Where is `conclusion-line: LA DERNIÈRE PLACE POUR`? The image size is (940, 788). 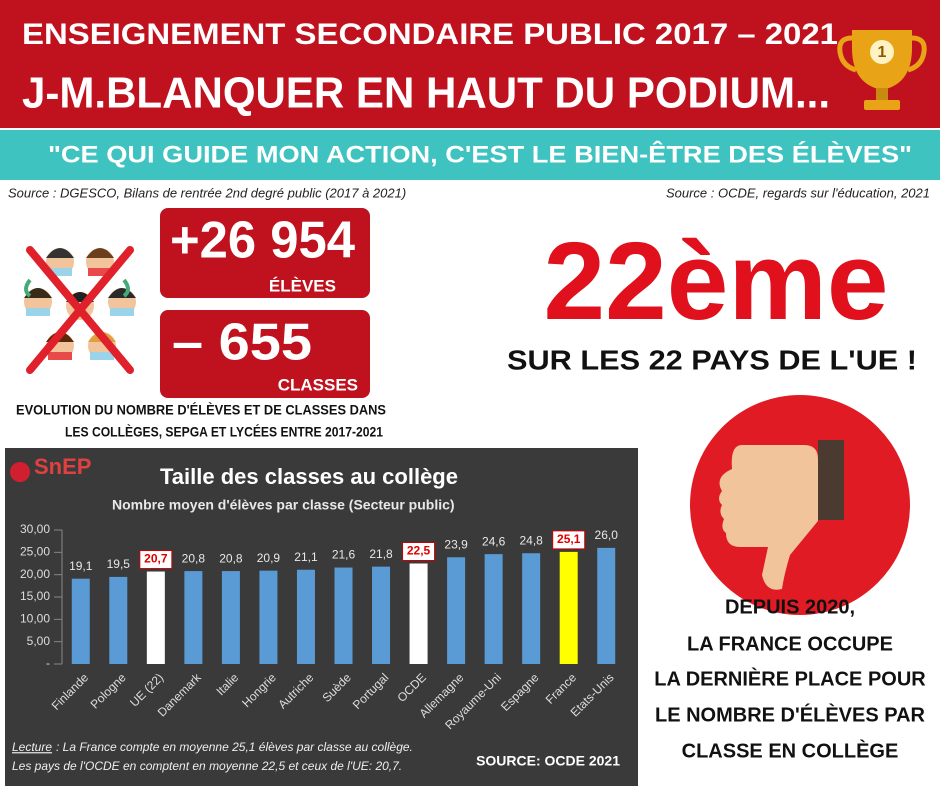
conclusion-line: LA DERNIÈRE PLACE POUR is located at coordinates (790, 678).